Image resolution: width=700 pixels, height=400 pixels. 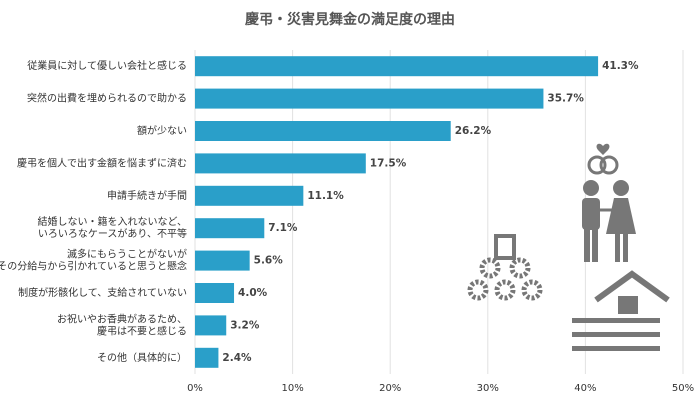 What do you see at coordinates (162, 130) in the screenshot?
I see `y-tick-label: 額が少ない` at bounding box center [162, 130].